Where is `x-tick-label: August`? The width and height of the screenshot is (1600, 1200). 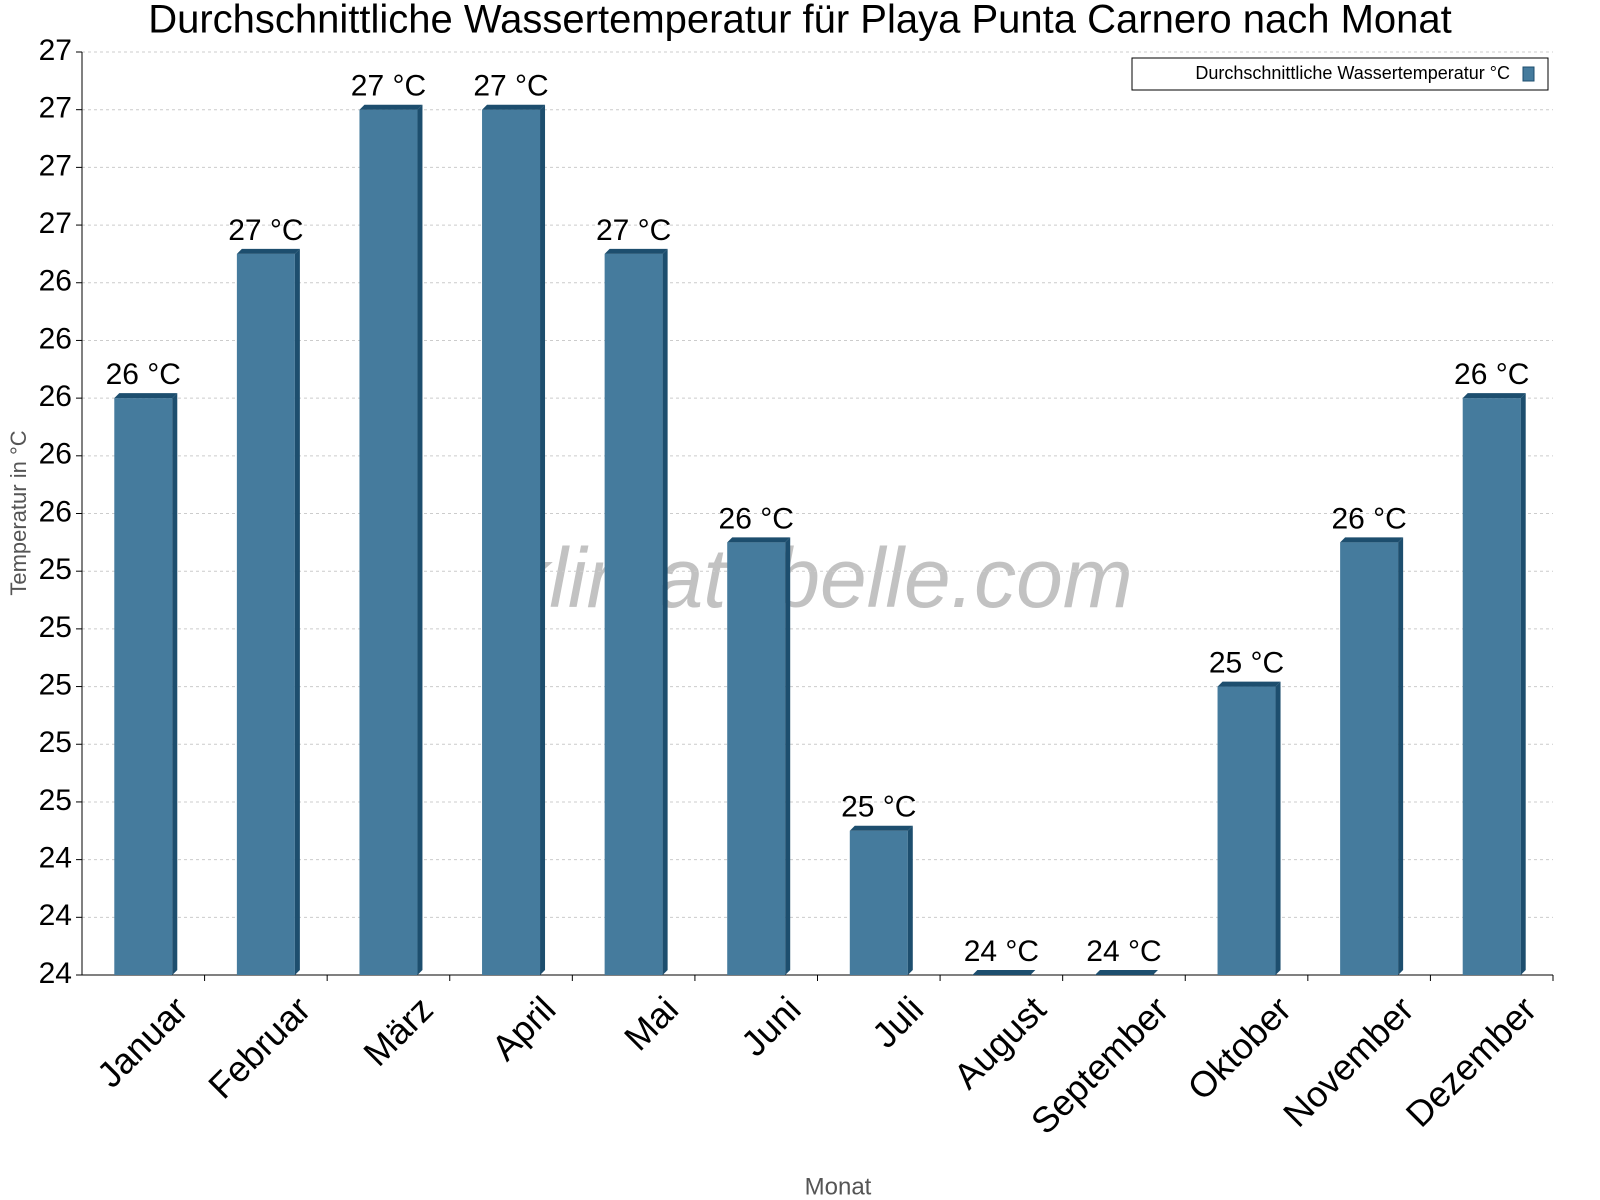 x-tick-label: August is located at coordinates (1000, 1042).